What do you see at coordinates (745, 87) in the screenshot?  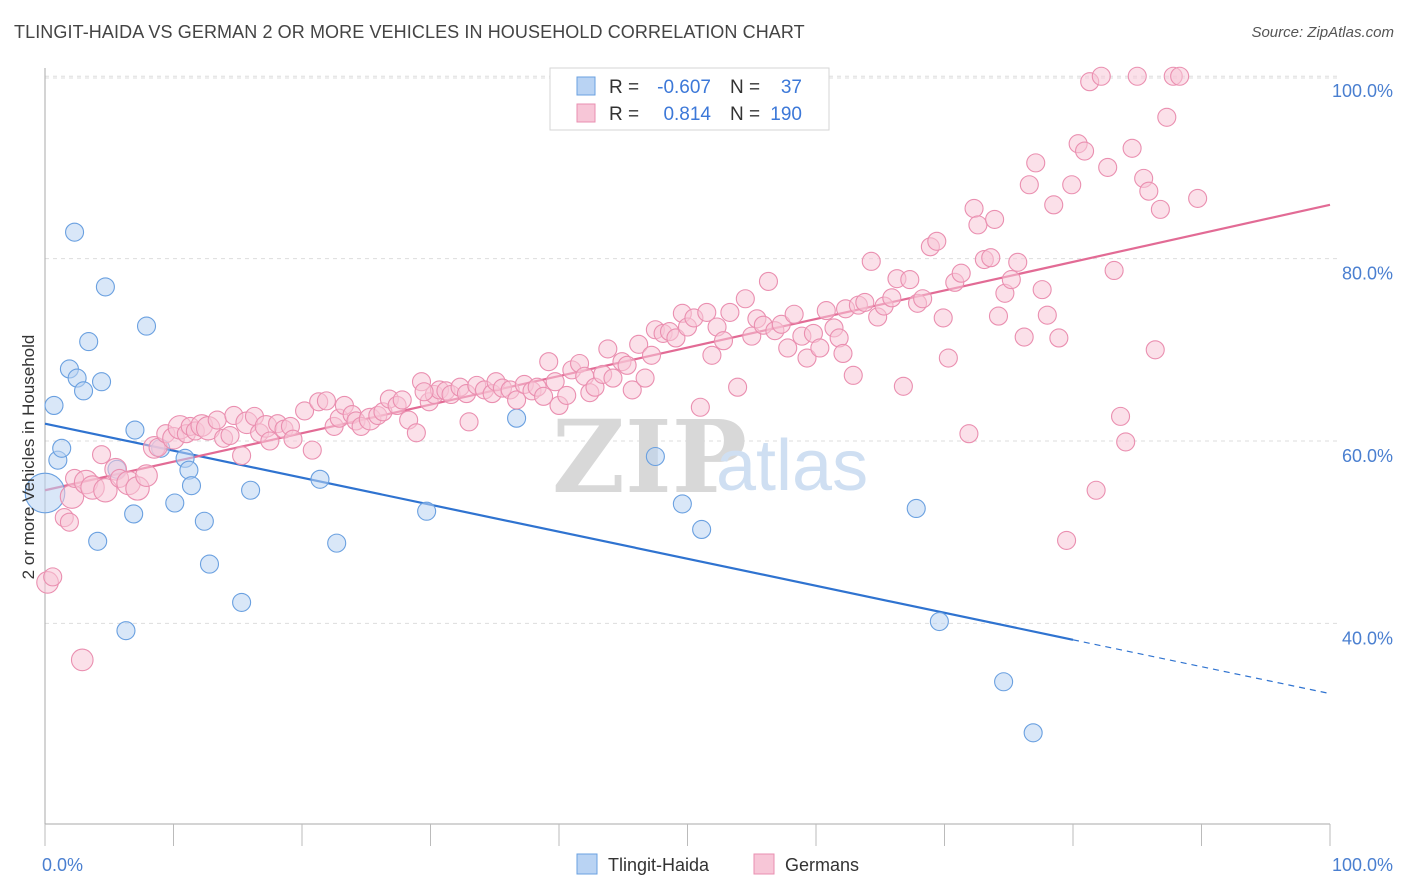 I see `stats-n-label: N =` at bounding box center [745, 87].